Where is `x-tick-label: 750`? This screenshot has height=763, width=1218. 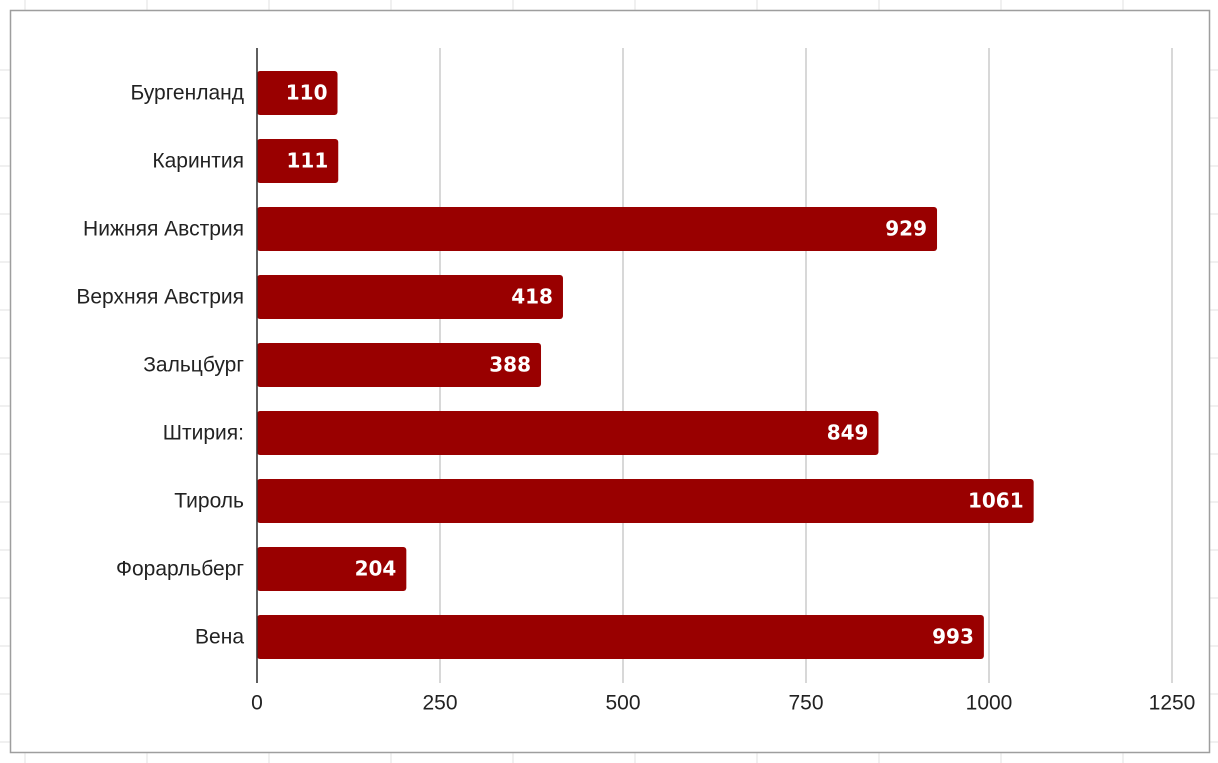 x-tick-label: 750 is located at coordinates (805, 703).